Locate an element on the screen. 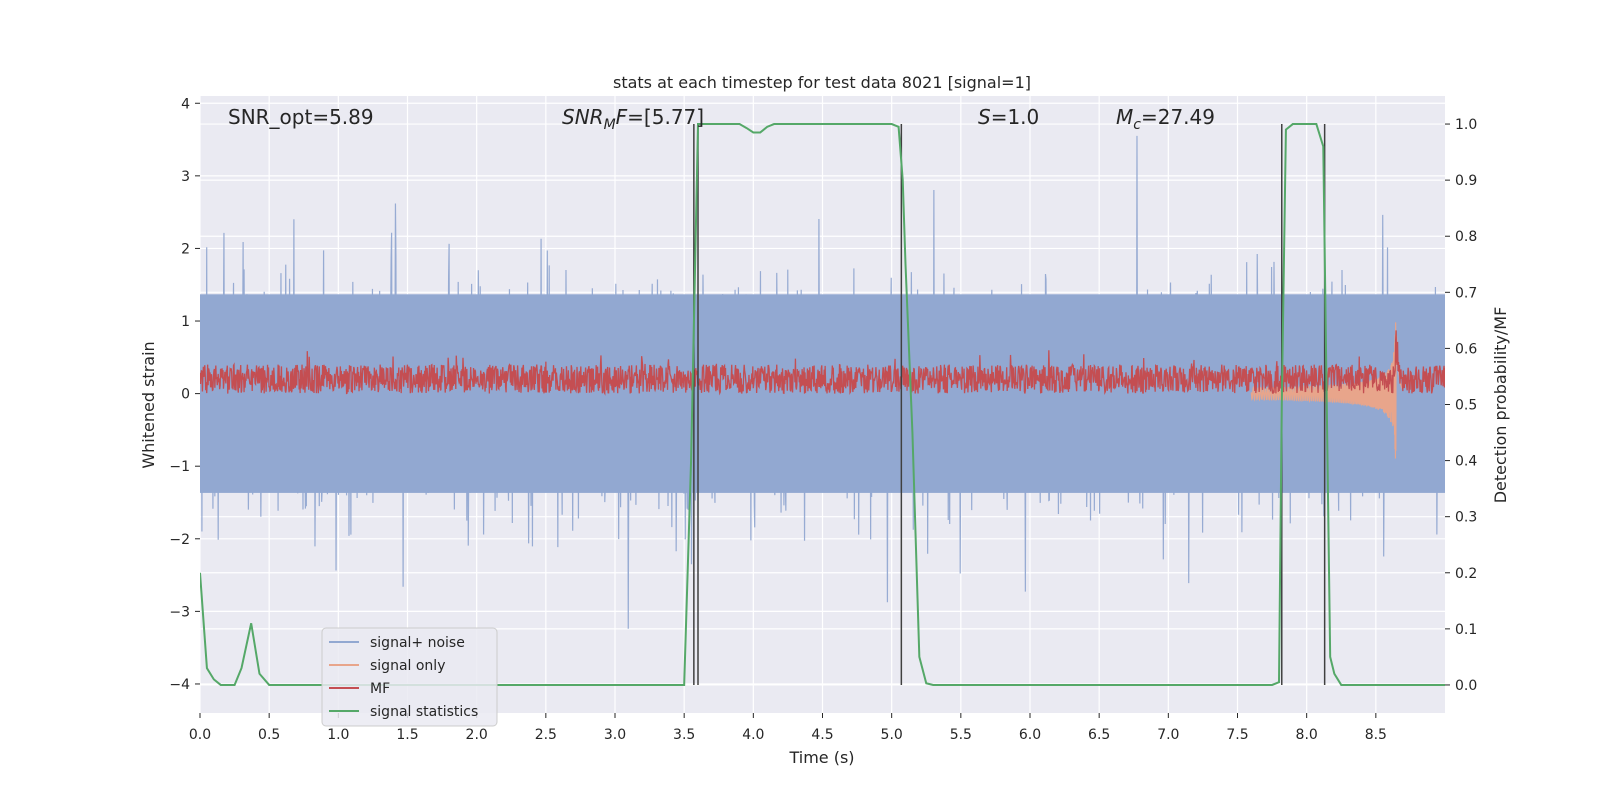 This screenshot has width=1600, height=800. x-tick-label: 5.0 is located at coordinates (892, 735).